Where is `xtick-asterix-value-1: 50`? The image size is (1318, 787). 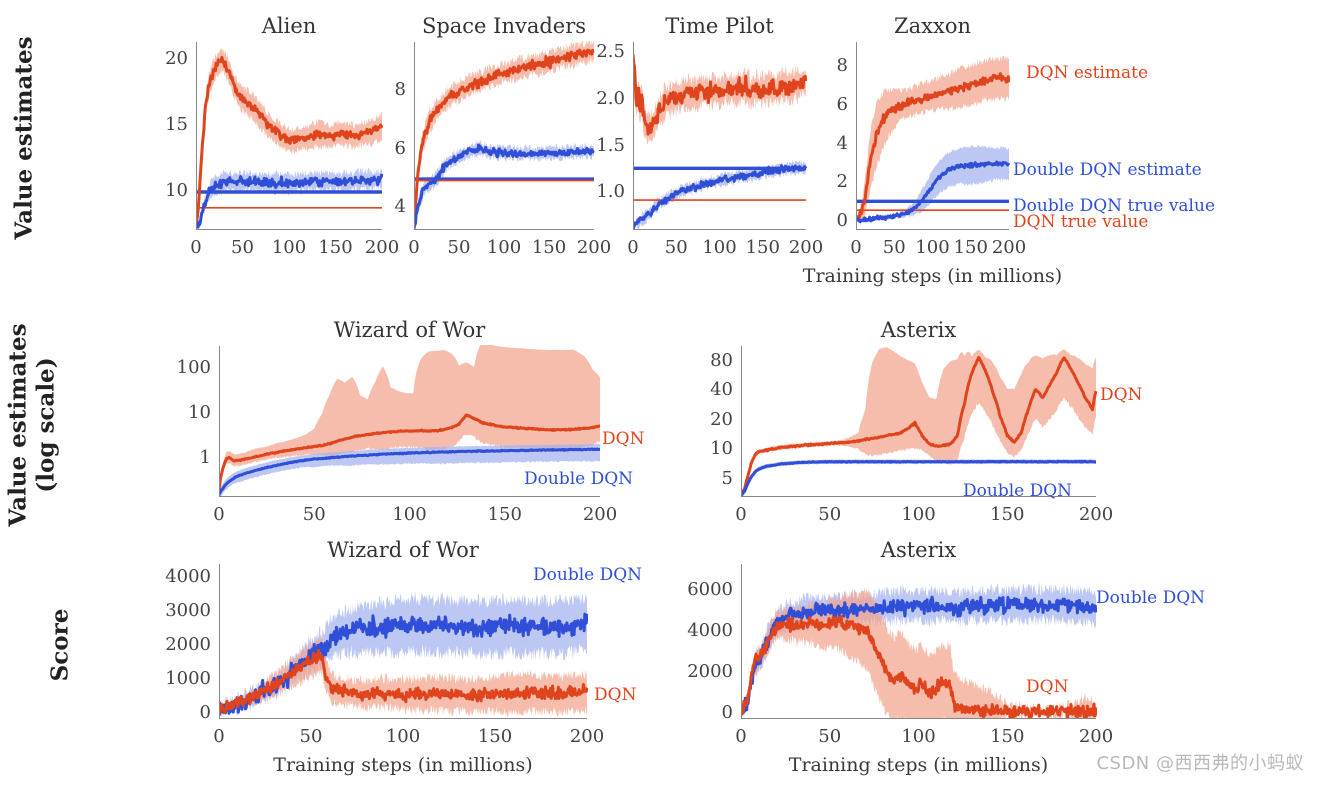
xtick-asterix-value-1: 50 is located at coordinates (830, 514).